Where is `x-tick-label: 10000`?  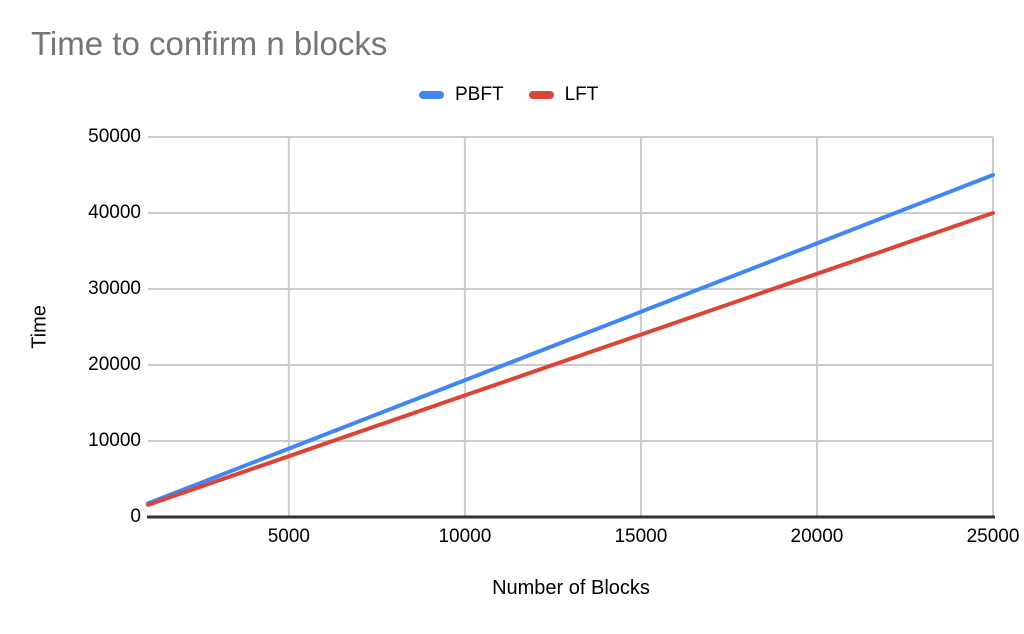
x-tick-label: 10000 is located at coordinates (465, 536).